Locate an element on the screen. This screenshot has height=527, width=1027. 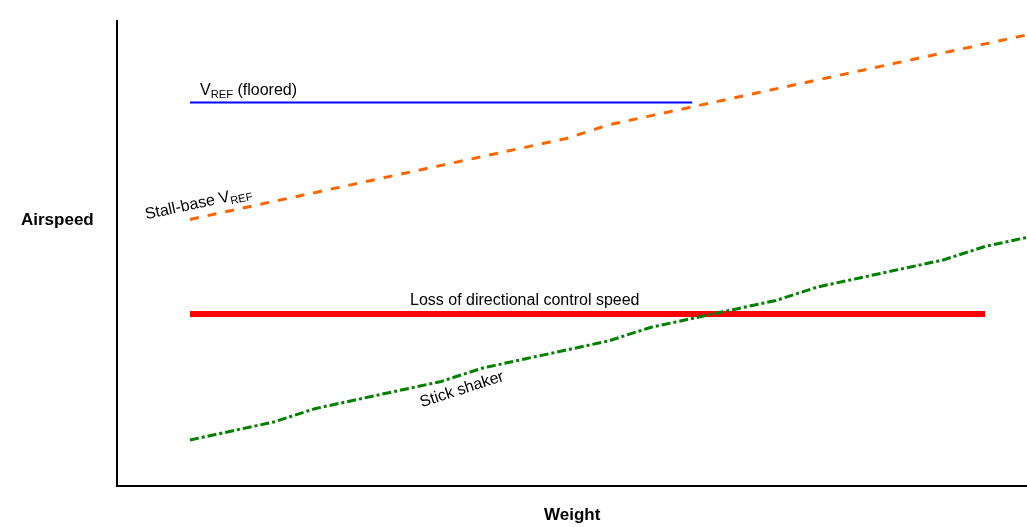
series-label: V$_{REF}$ (floored) is located at coordinates (249, 91).